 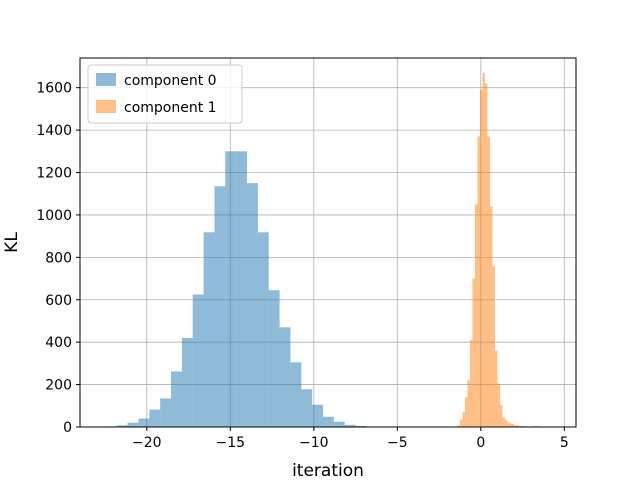 What do you see at coordinates (397, 443) in the screenshot?
I see `x-tick-label: −5` at bounding box center [397, 443].